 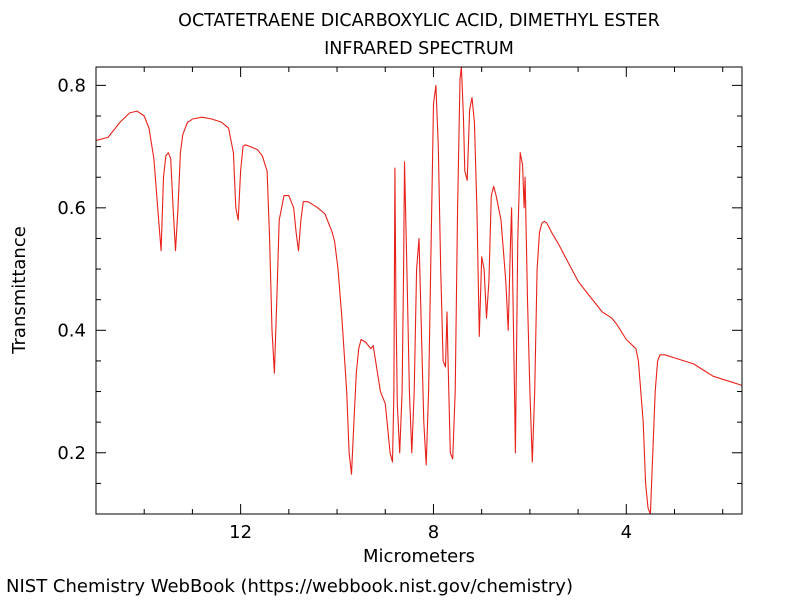 What do you see at coordinates (433, 532) in the screenshot?
I see `x-tick-label: 8` at bounding box center [433, 532].